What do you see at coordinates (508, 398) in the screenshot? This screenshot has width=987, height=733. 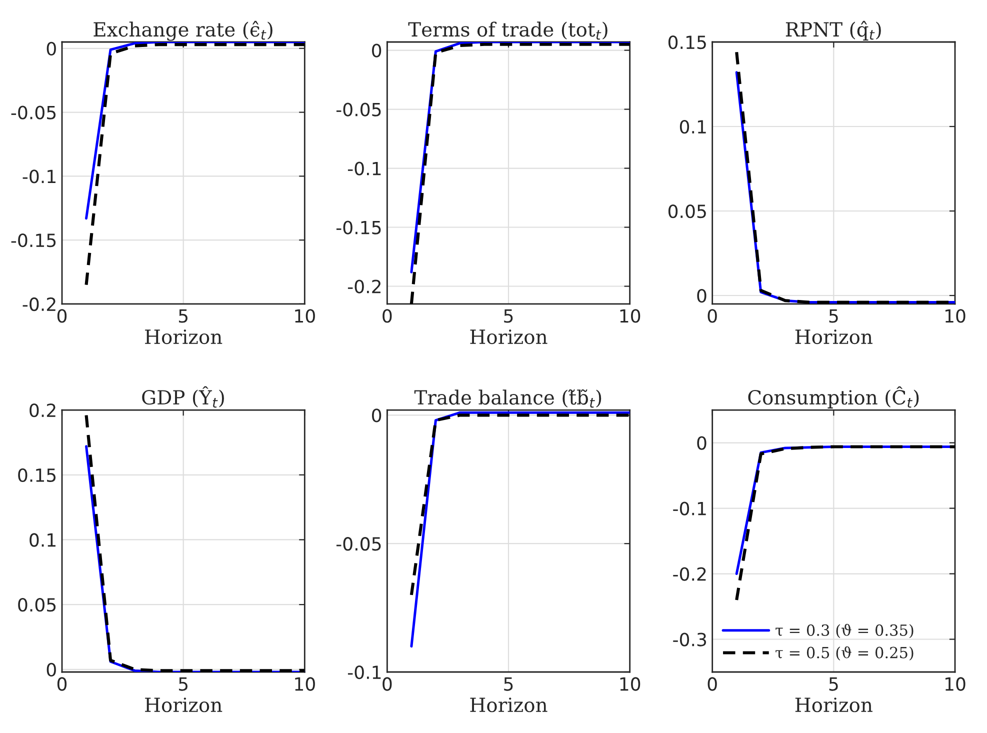 I see `chart-title: Trade balance (t̃b̃$_{t}$)` at bounding box center [508, 398].